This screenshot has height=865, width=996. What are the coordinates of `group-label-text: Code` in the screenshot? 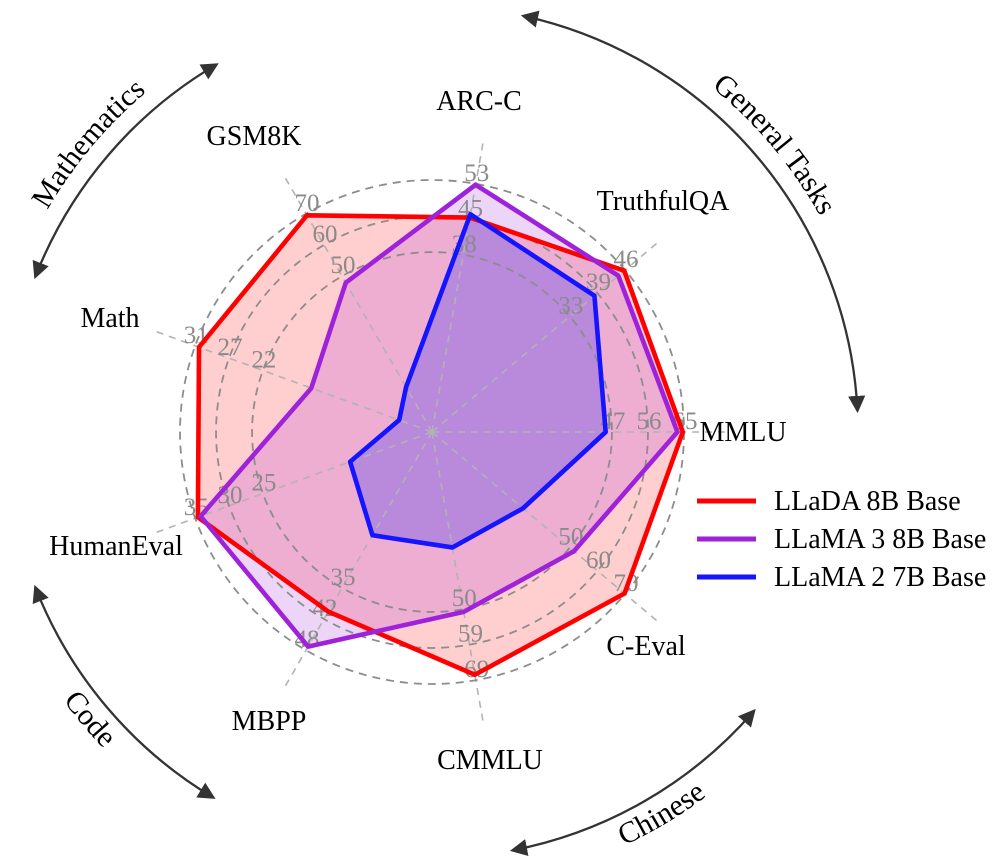 It's located at (90, 718).